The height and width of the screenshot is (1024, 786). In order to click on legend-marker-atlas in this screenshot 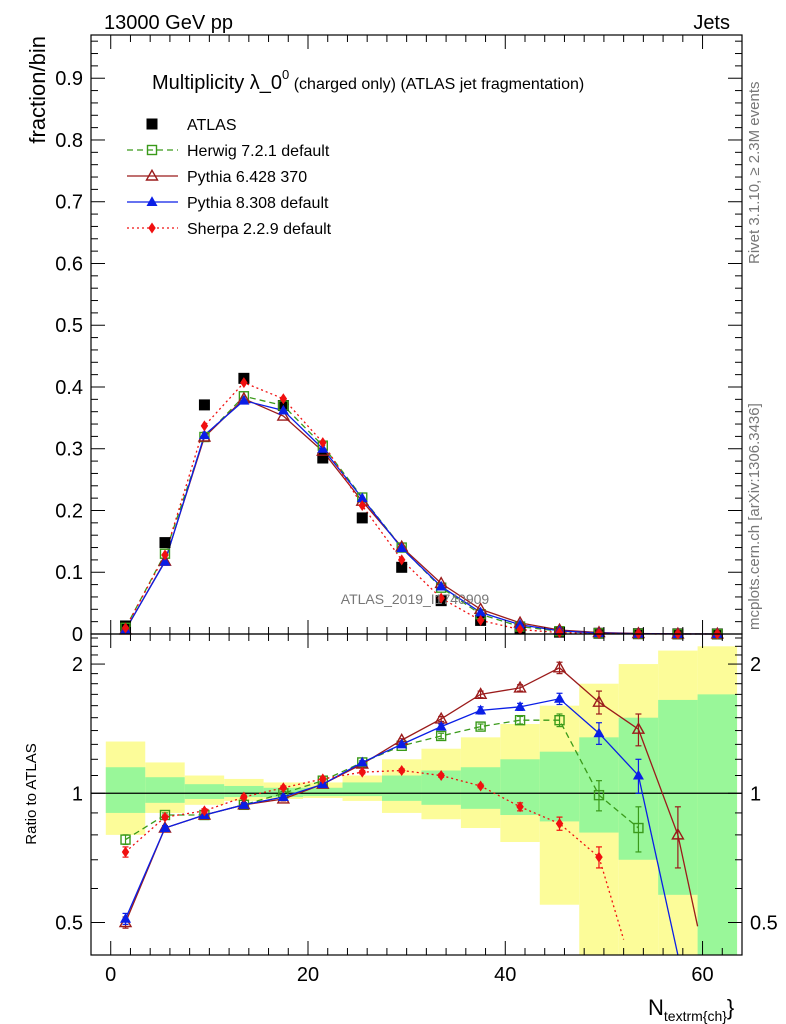, I will do `click(152, 124)`.